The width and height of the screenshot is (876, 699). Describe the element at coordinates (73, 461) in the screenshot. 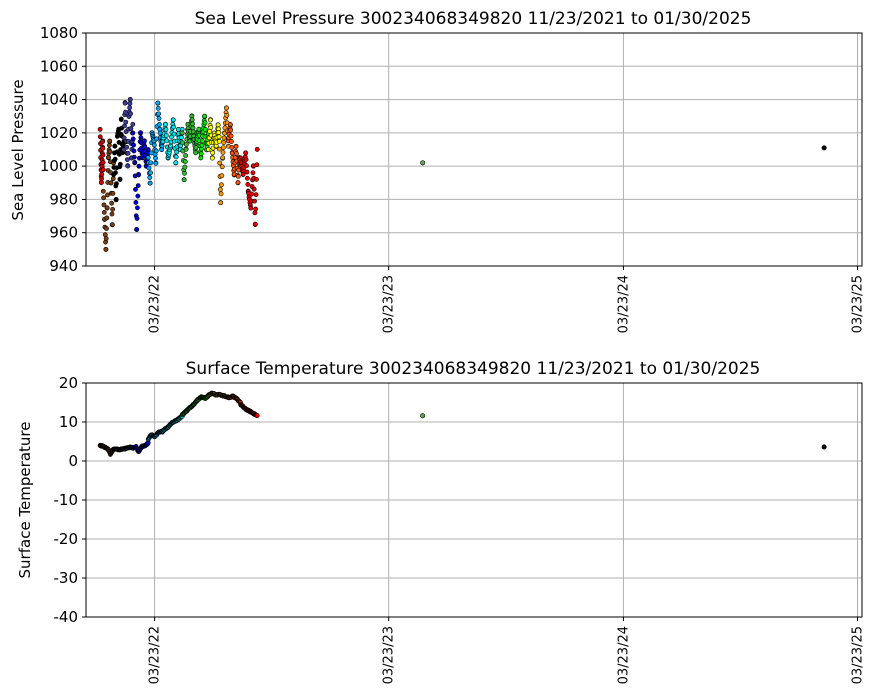

I see `y-tick-label: 0` at that location.